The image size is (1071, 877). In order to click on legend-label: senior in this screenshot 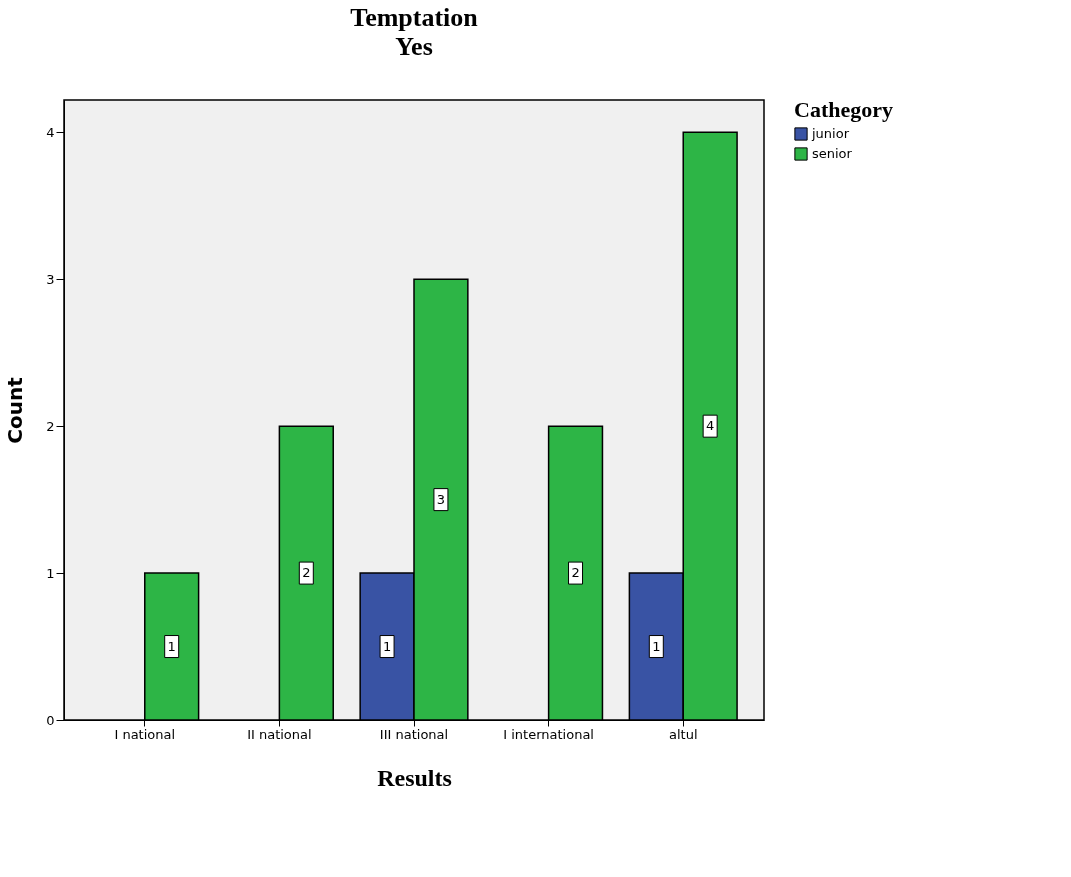, I will do `click(832, 153)`.